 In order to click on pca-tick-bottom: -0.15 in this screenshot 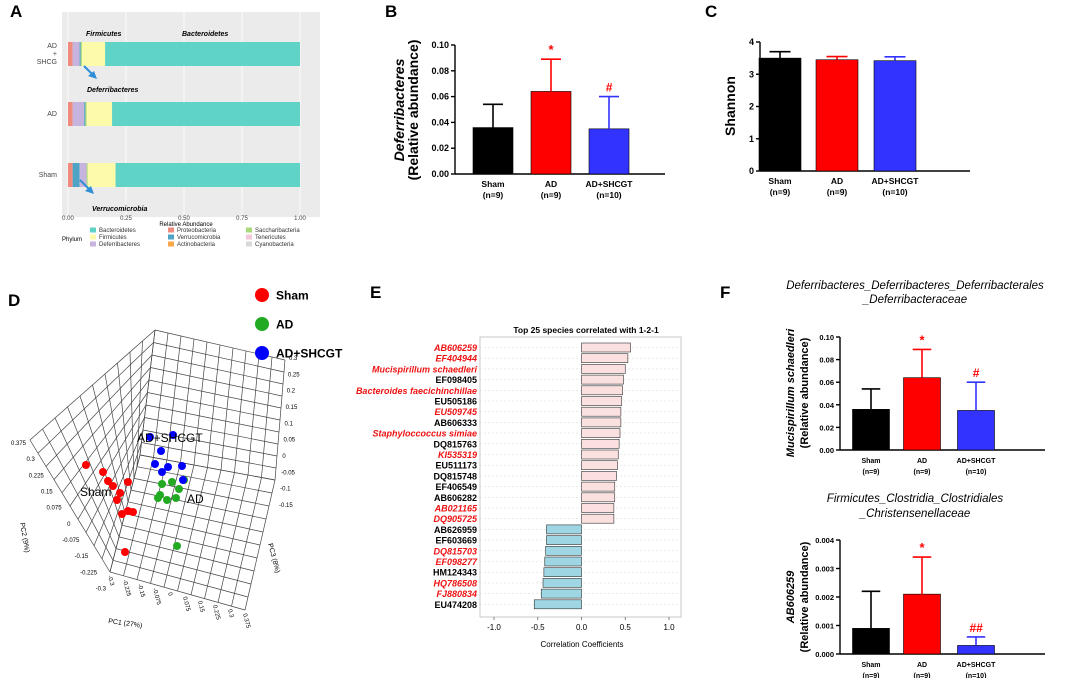, I will do `click(141, 590)`.